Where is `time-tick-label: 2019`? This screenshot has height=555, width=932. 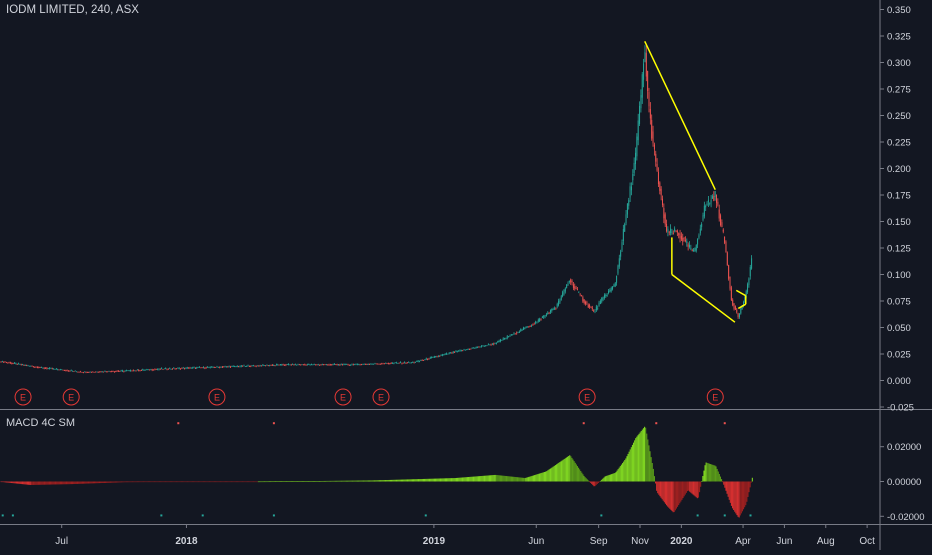 time-tick-label: 2019 is located at coordinates (434, 541).